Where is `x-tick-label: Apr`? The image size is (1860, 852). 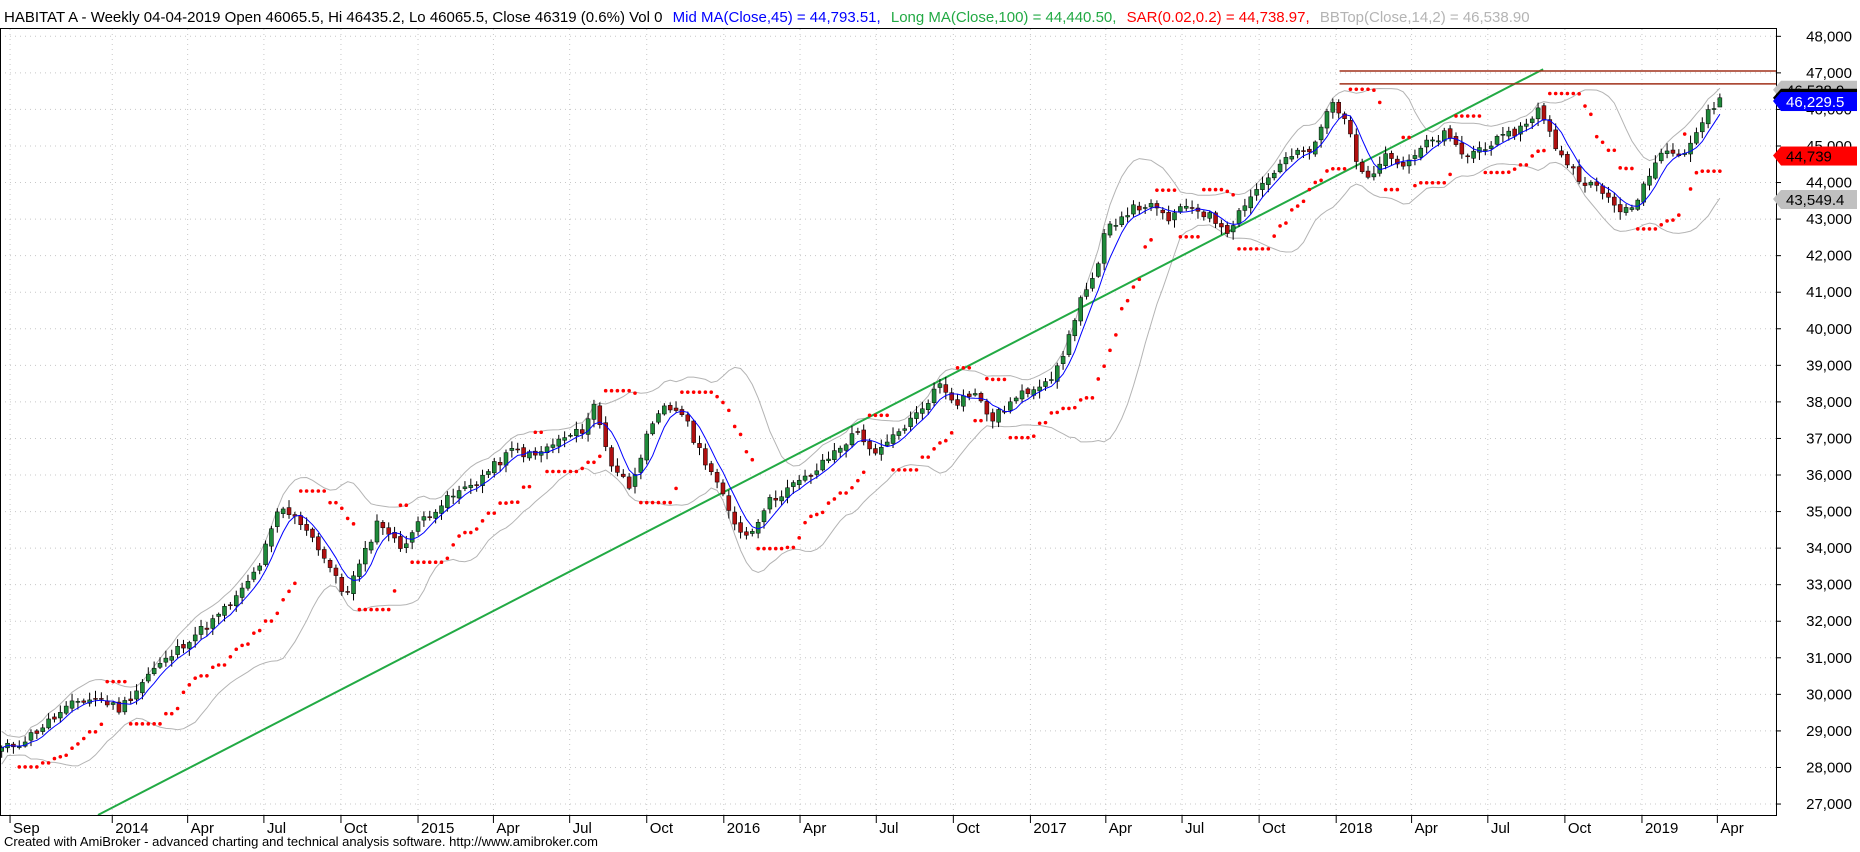
x-tick-label: Apr is located at coordinates (507, 828).